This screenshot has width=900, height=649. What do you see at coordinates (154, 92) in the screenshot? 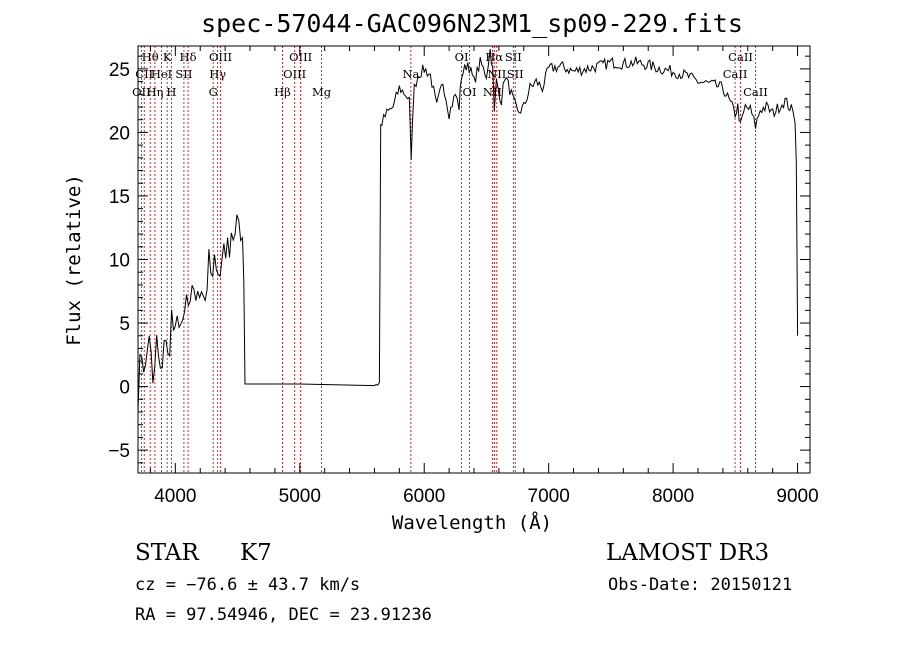
I see `spectral-line-label: Hη` at bounding box center [154, 92].